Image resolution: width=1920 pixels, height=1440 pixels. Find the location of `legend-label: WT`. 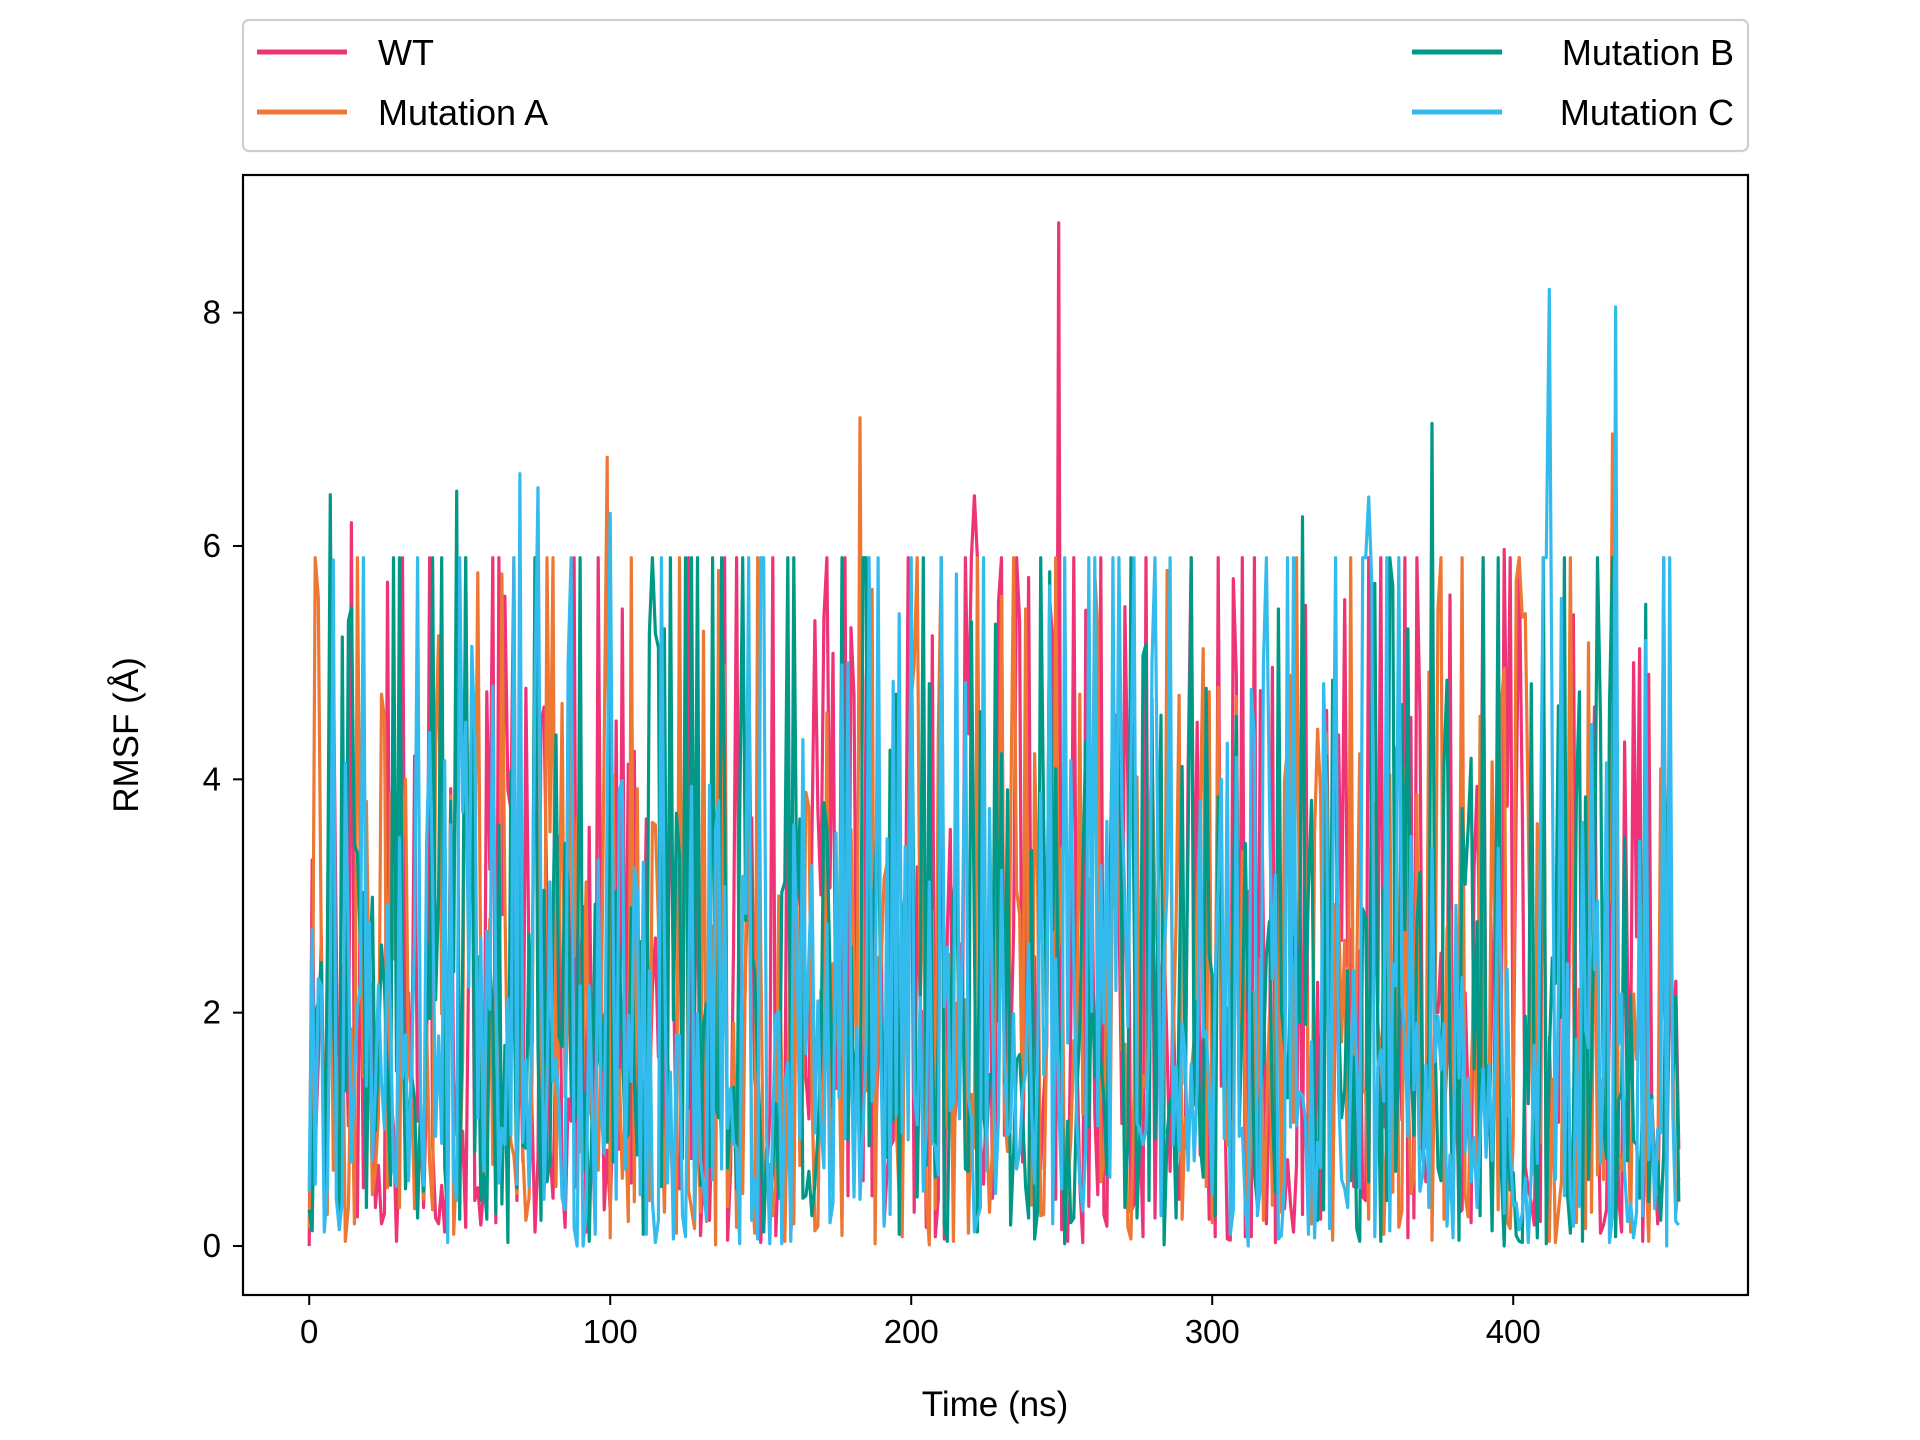

legend-label: WT is located at coordinates (406, 52).